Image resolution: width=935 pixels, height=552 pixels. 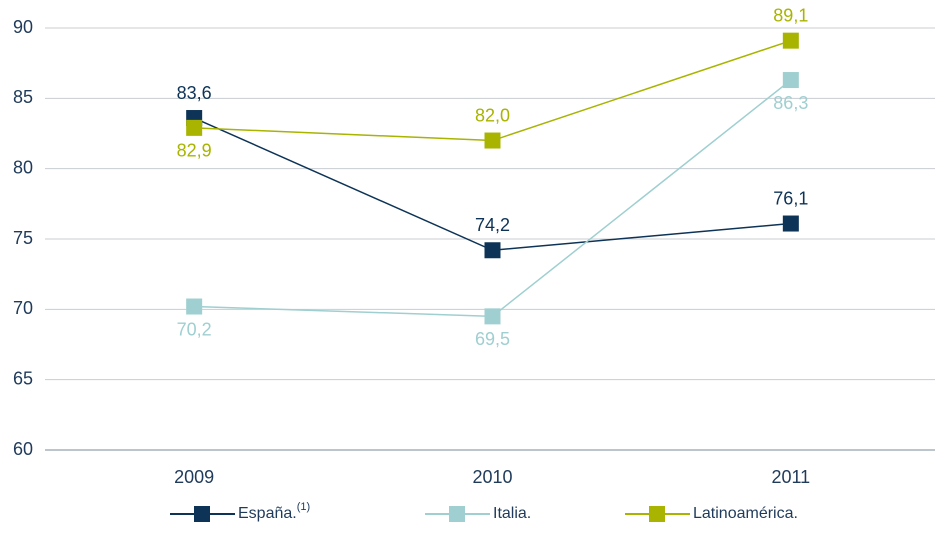 What do you see at coordinates (194, 151) in the screenshot?
I see `data-label: 82,9` at bounding box center [194, 151].